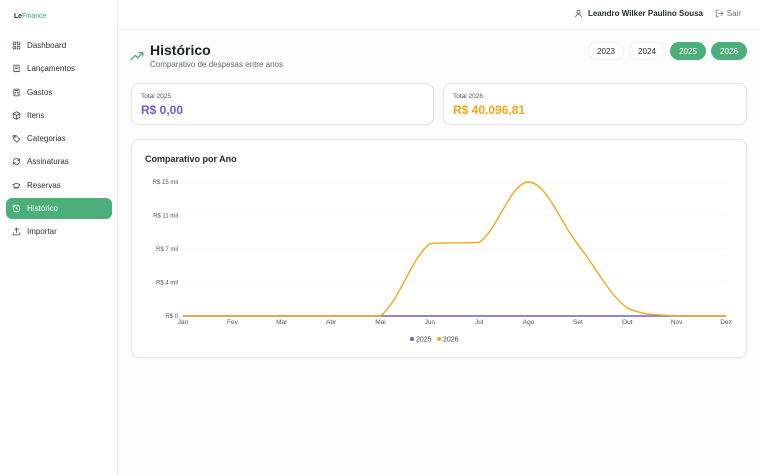 The width and height of the screenshot is (760, 475). What do you see at coordinates (156, 96) in the screenshot?
I see `total-label: Total 2025` at bounding box center [156, 96].